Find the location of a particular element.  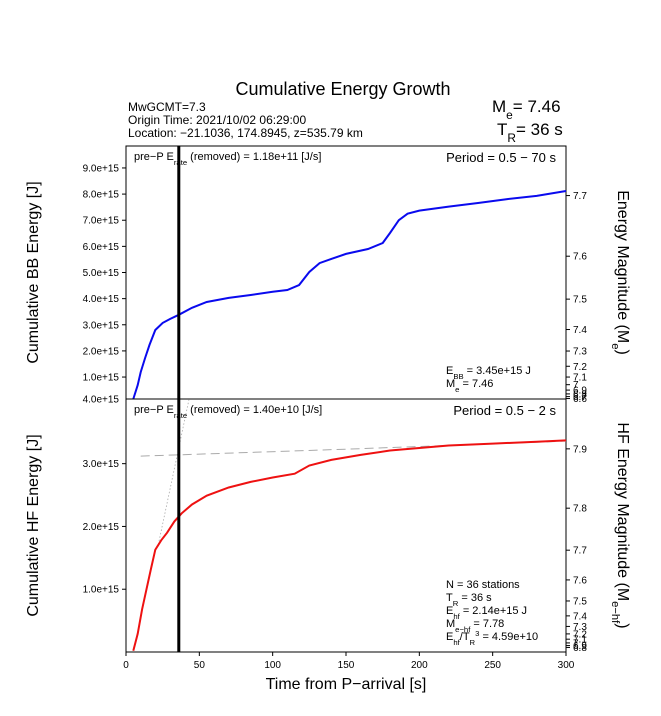

info-line: Origin Time: 2021/10/02 06:29:00 is located at coordinates (217, 120).